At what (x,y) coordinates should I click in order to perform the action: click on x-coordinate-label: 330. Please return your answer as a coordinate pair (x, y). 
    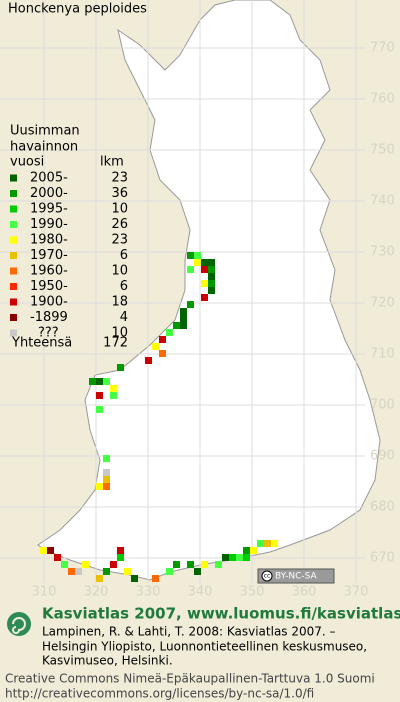
    Looking at the image, I should click on (148, 592).